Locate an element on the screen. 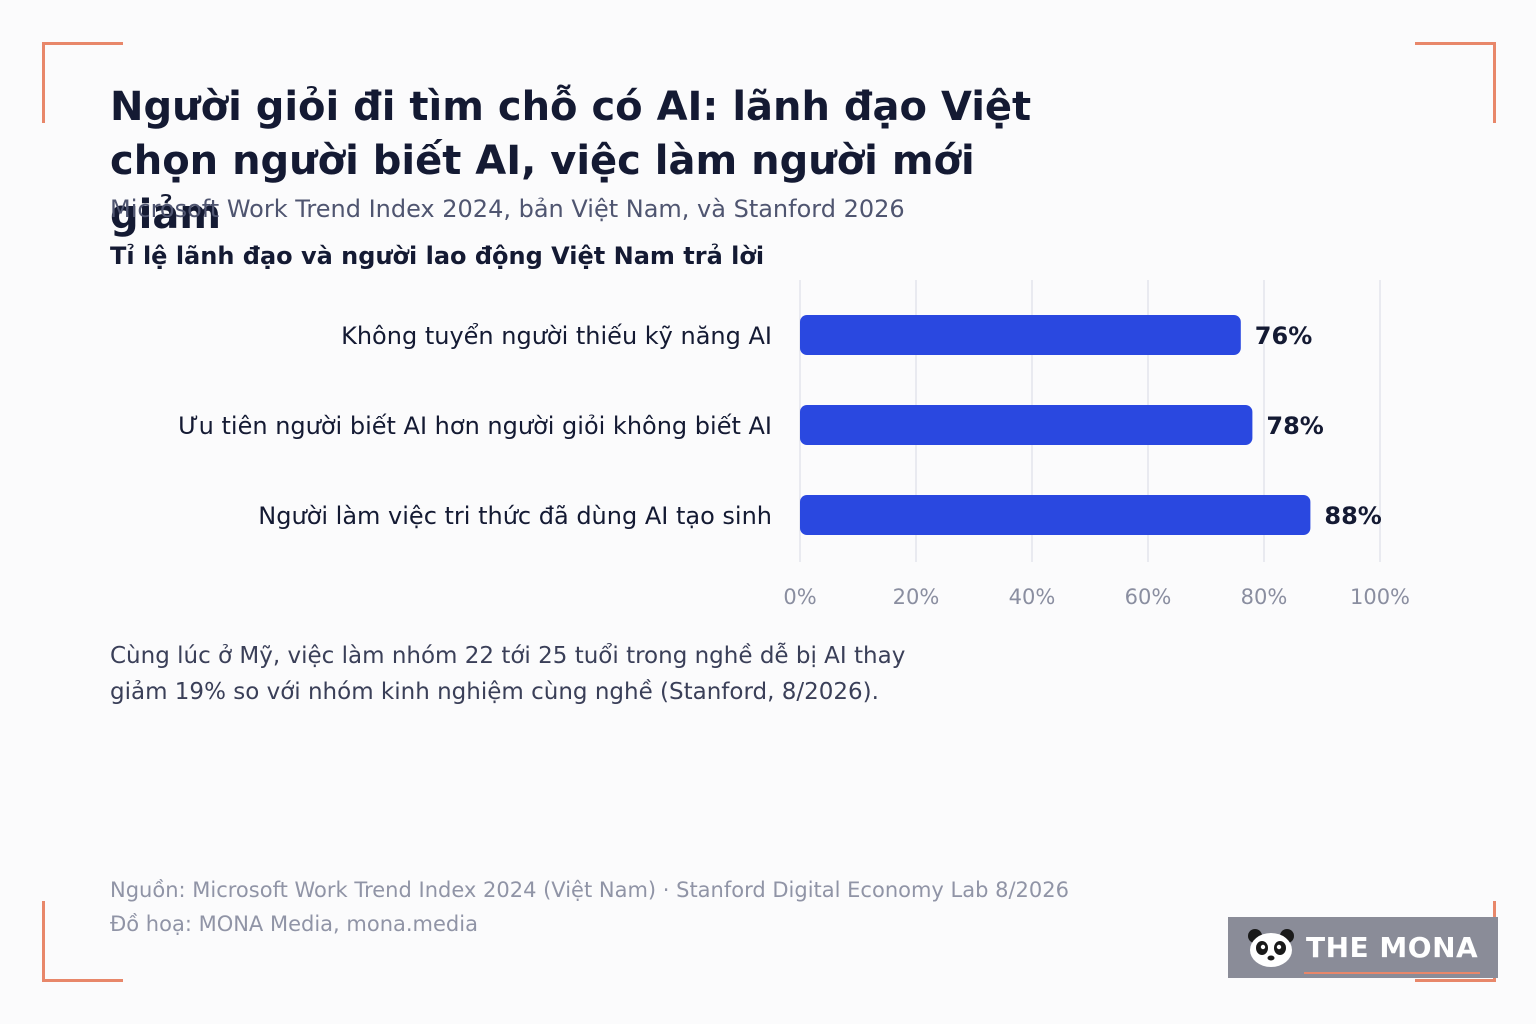 This screenshot has height=1024, width=1536. panda-icon is located at coordinates (1271, 947).